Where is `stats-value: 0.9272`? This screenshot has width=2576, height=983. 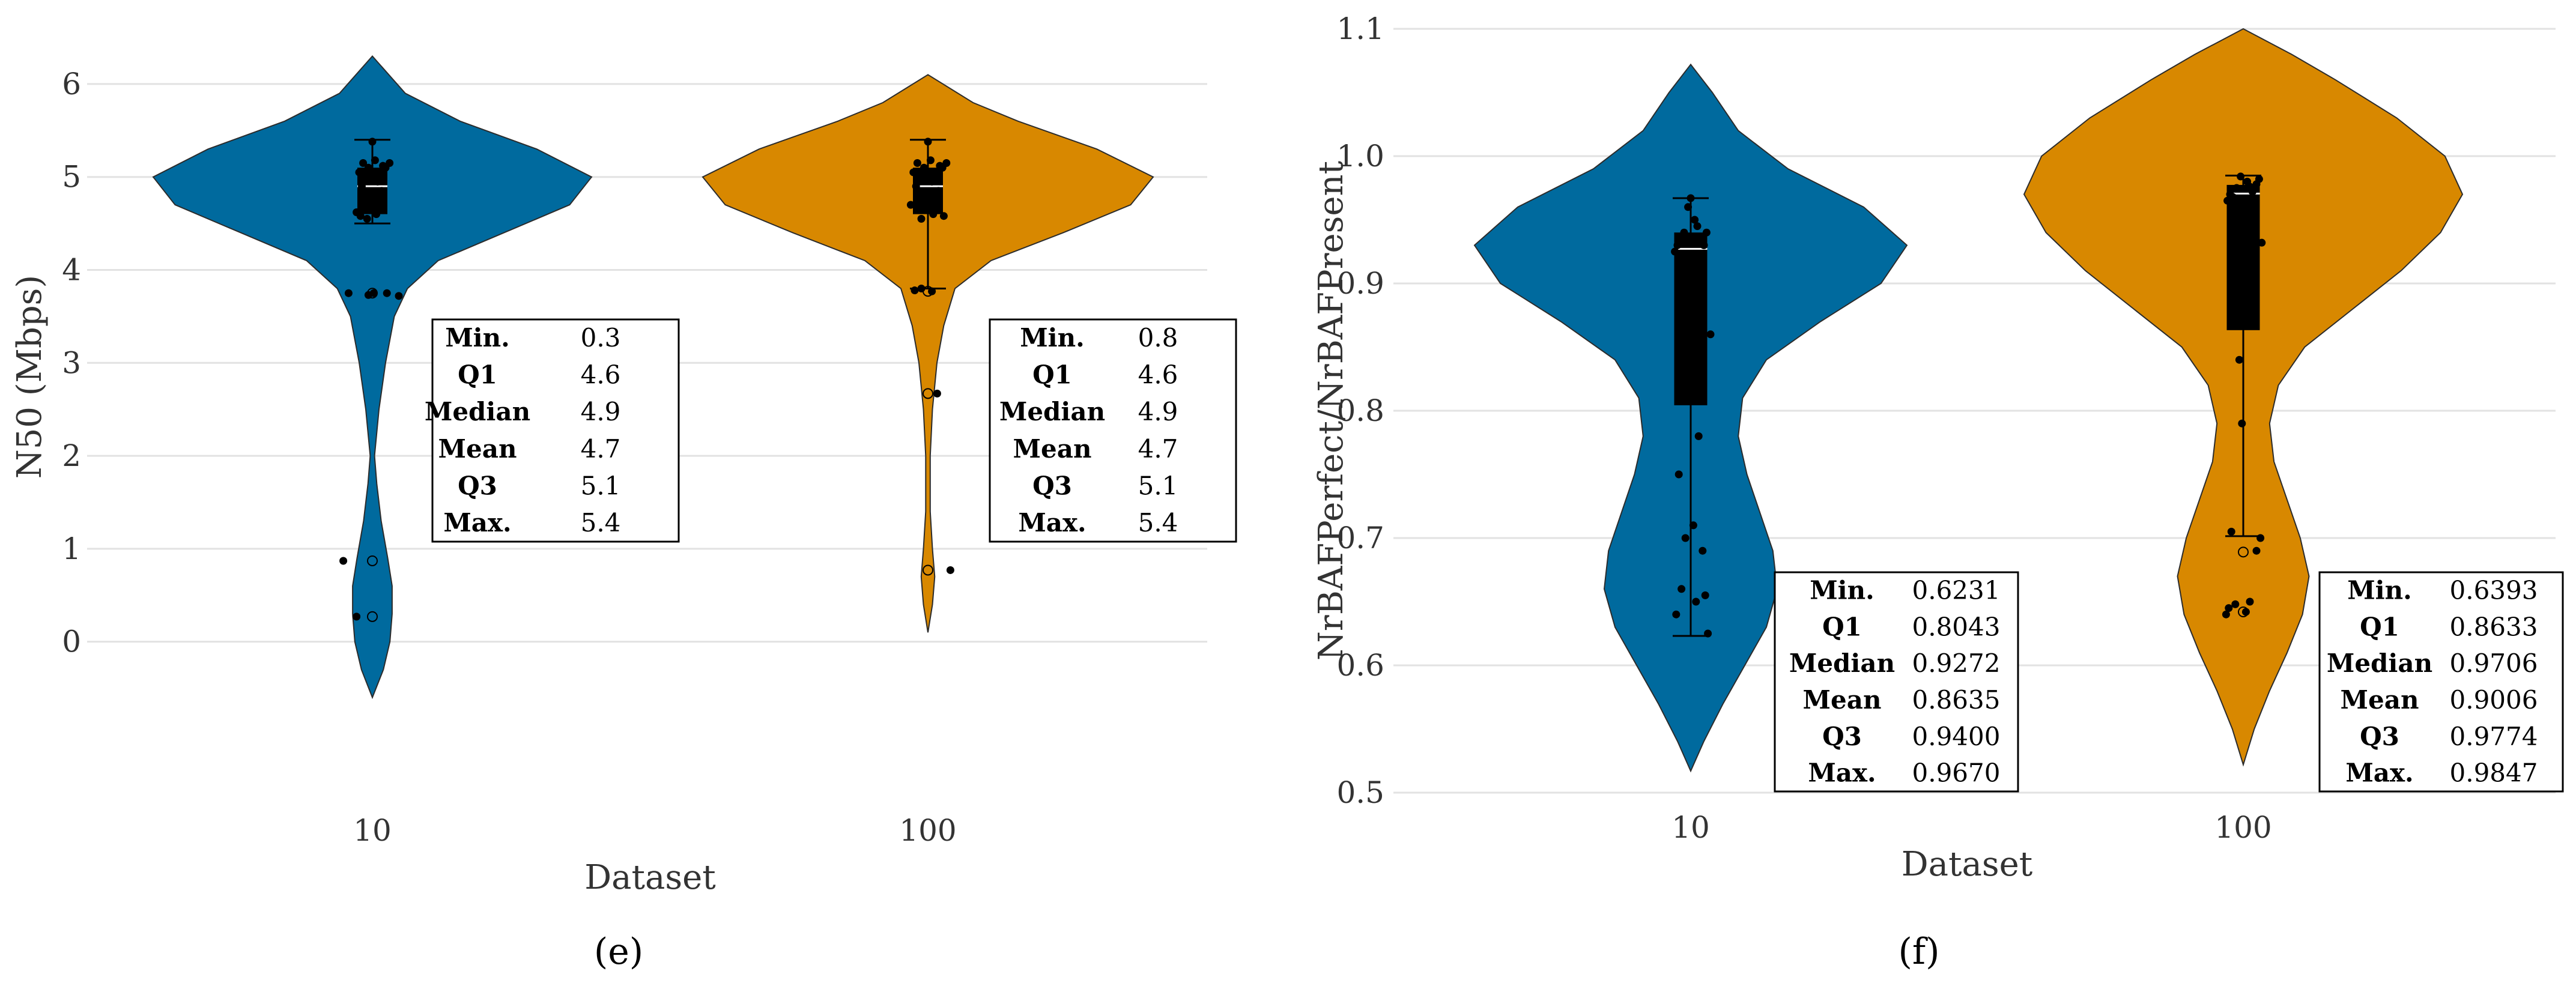
stats-value: 0.9272 is located at coordinates (1956, 663).